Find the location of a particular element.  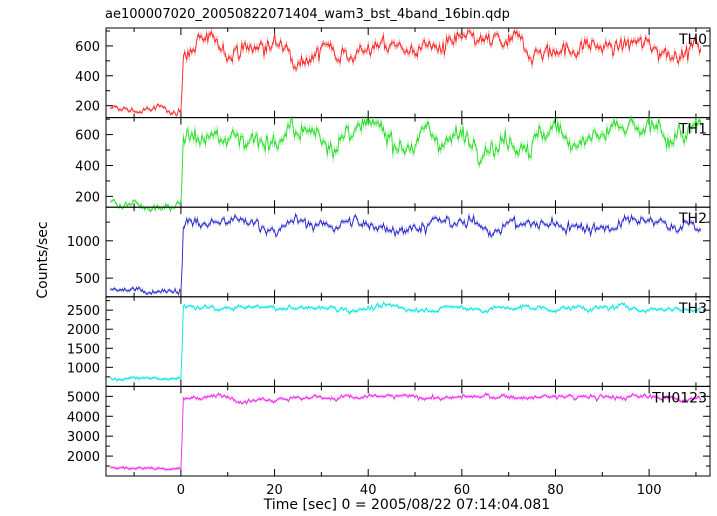

panel-label: TH0123 is located at coordinates (679, 398).